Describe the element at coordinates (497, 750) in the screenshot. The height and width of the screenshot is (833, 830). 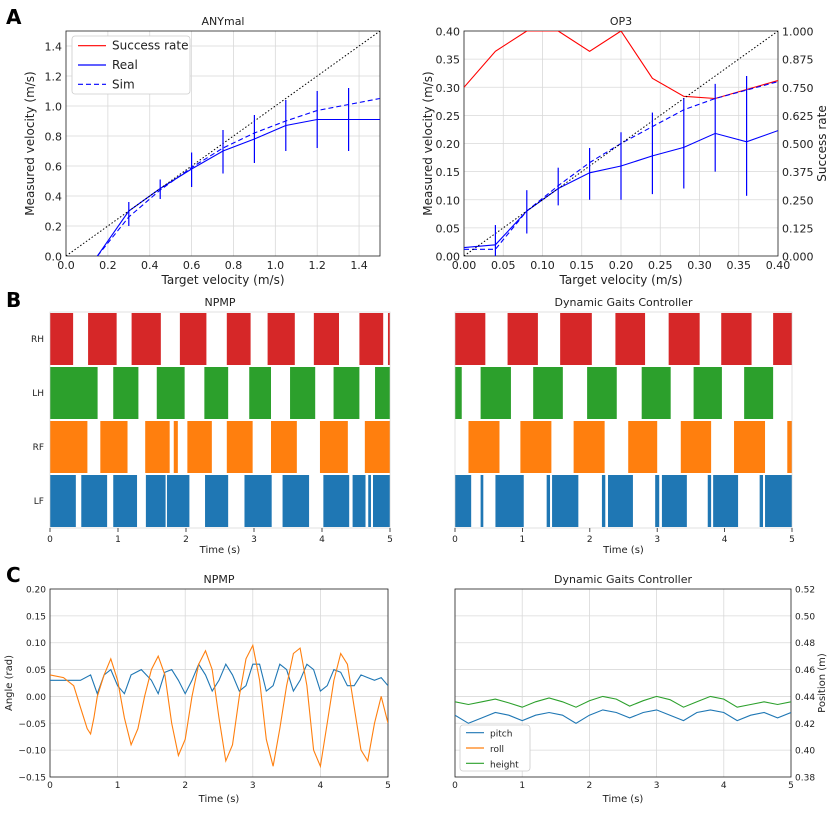
I see `legend-label: roll` at that location.